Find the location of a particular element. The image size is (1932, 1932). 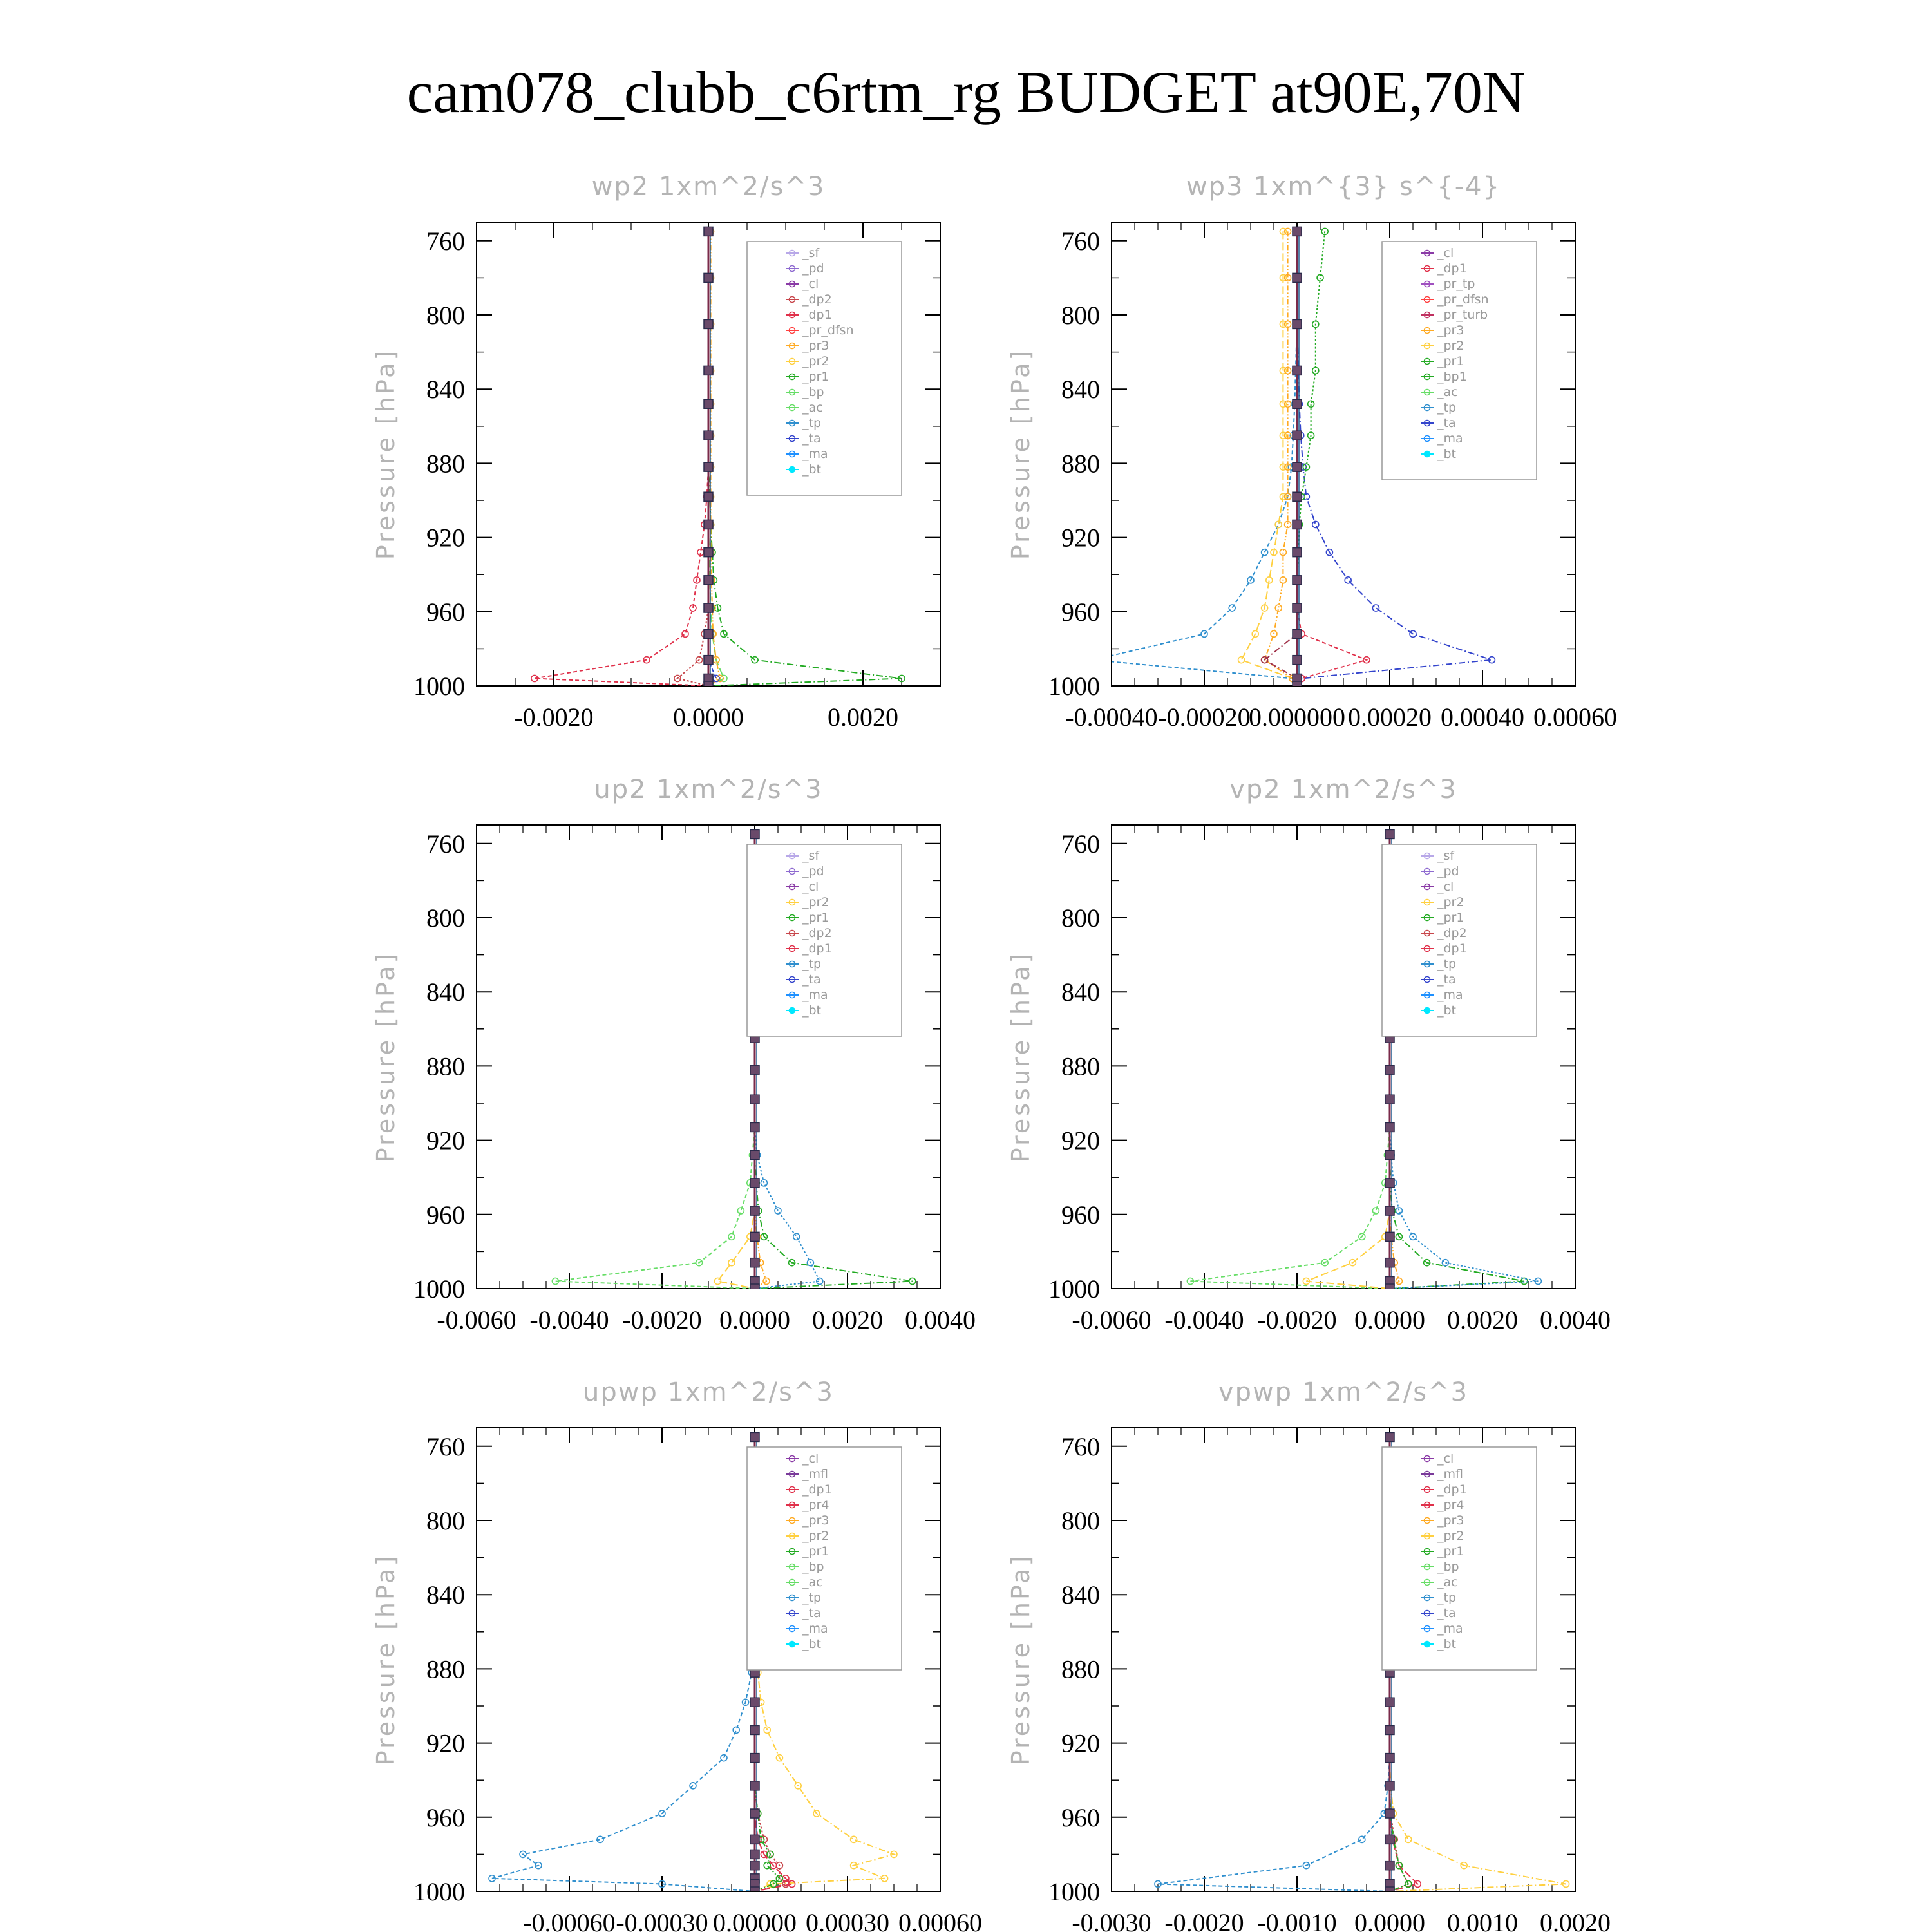

y-tick-label: 880 is located at coordinates (1080, 463).